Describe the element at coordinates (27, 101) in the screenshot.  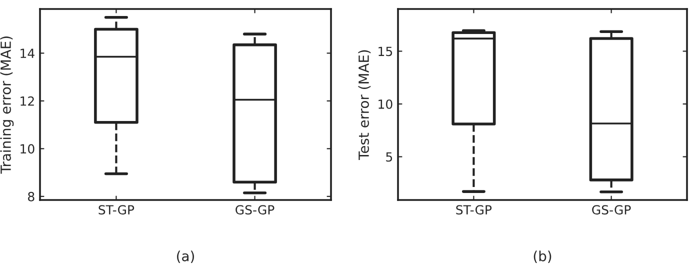
I see `y-tick-label: 12` at that location.